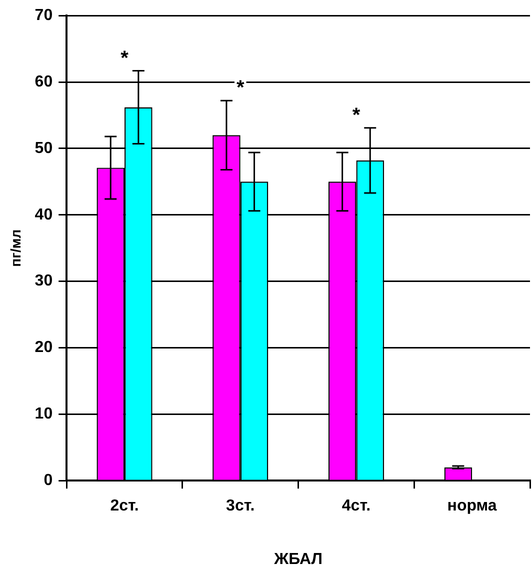 The image size is (532, 581). I want to click on y-tick-label: 60, so click(43, 81).